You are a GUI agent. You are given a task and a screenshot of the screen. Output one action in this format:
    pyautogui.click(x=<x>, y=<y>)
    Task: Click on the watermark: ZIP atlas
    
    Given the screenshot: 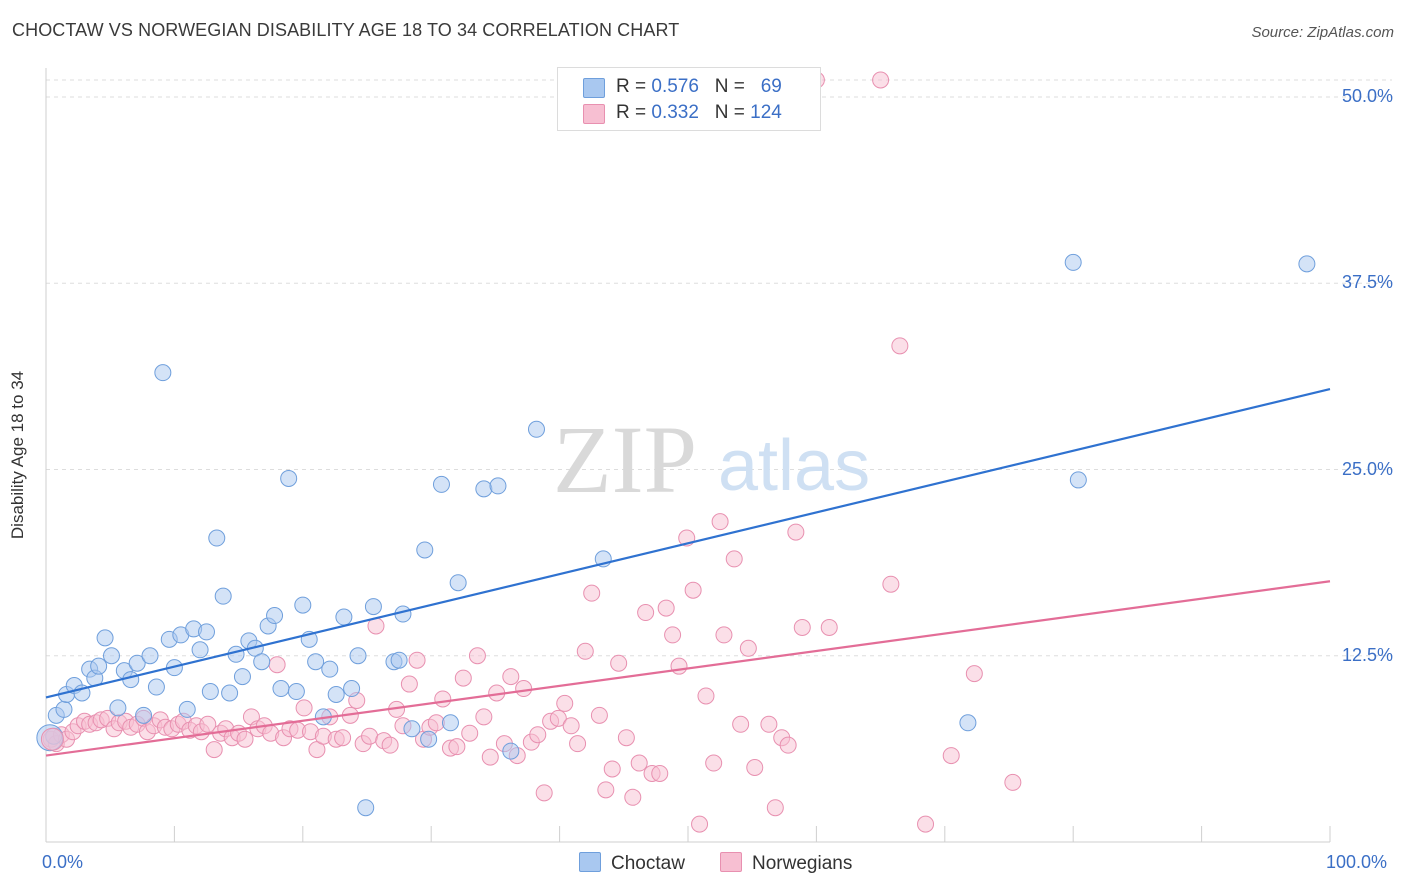 What is the action you would take?
    pyautogui.click(x=711, y=459)
    